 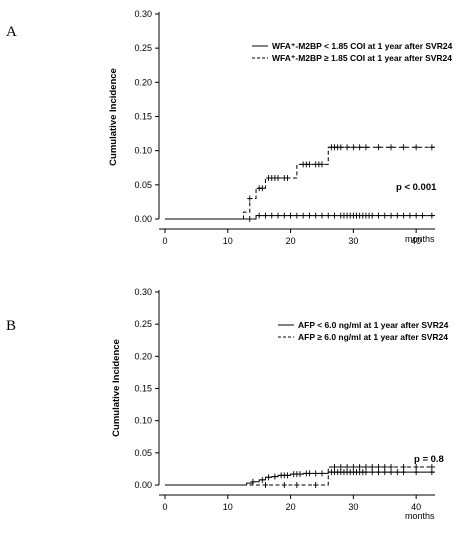 What do you see at coordinates (373, 337) in the screenshot?
I see `legend-label: AFP ≥ 6.0 ng/ml at 1 year after SVR24` at bounding box center [373, 337].